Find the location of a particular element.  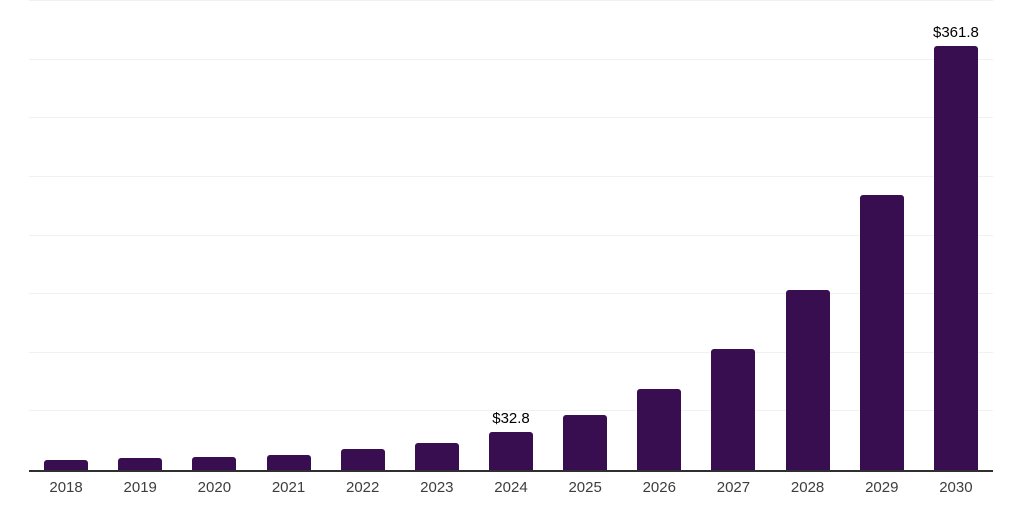

x-label-2026: 2026 is located at coordinates (659, 487).